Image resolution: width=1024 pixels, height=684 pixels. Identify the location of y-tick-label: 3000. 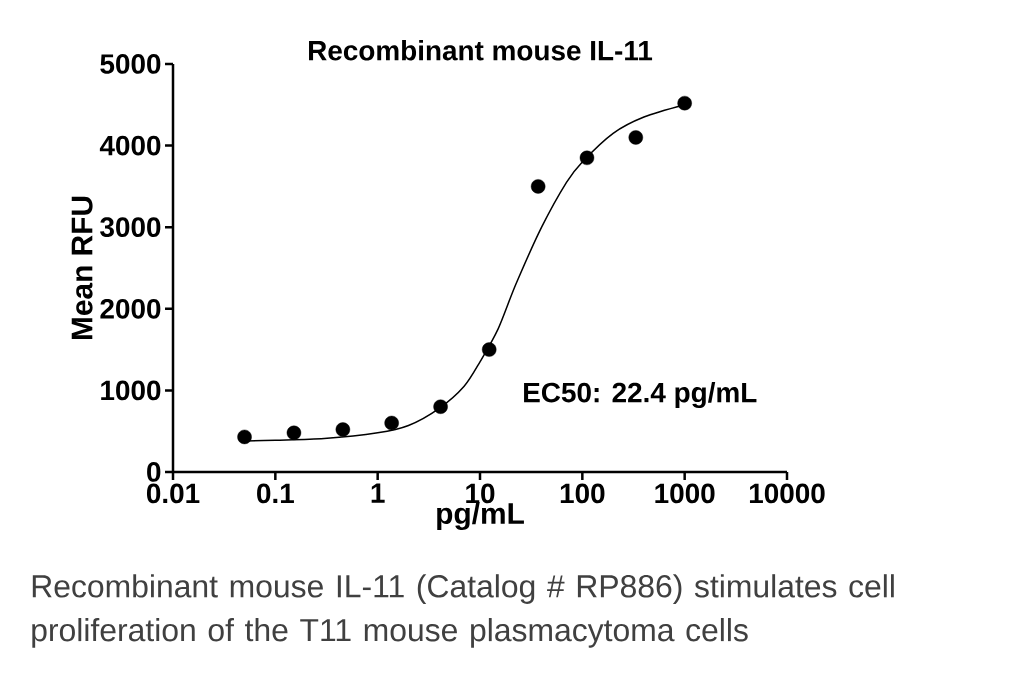
(130, 227).